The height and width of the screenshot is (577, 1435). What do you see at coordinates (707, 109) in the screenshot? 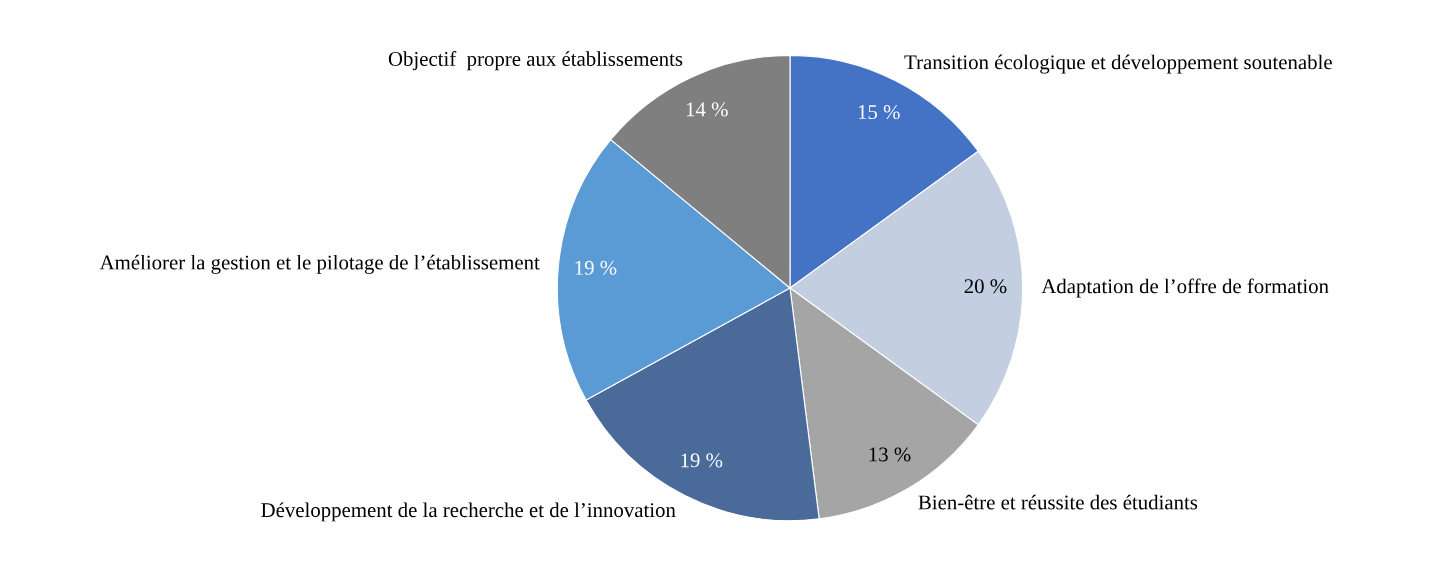
I see `data-label: 14 %` at bounding box center [707, 109].